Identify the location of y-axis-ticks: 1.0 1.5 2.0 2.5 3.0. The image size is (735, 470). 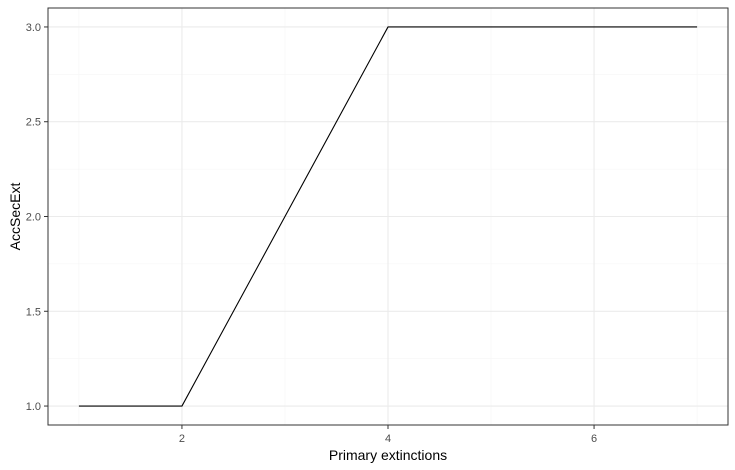
(37, 217).